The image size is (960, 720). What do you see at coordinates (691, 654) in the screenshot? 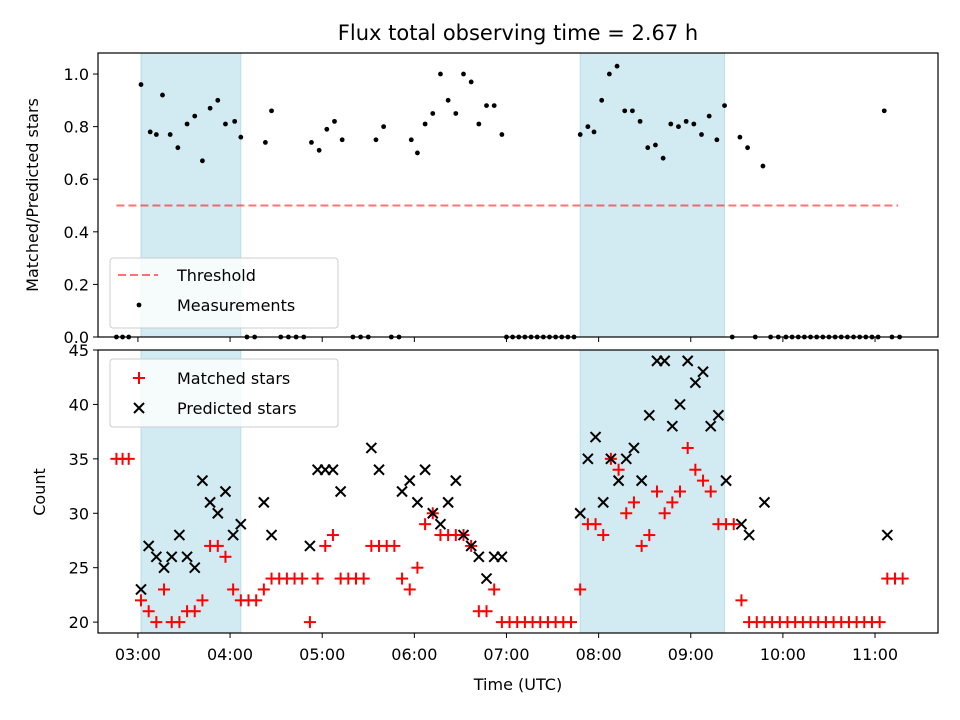
I see `x-tick-label: 09:00` at bounding box center [691, 654].